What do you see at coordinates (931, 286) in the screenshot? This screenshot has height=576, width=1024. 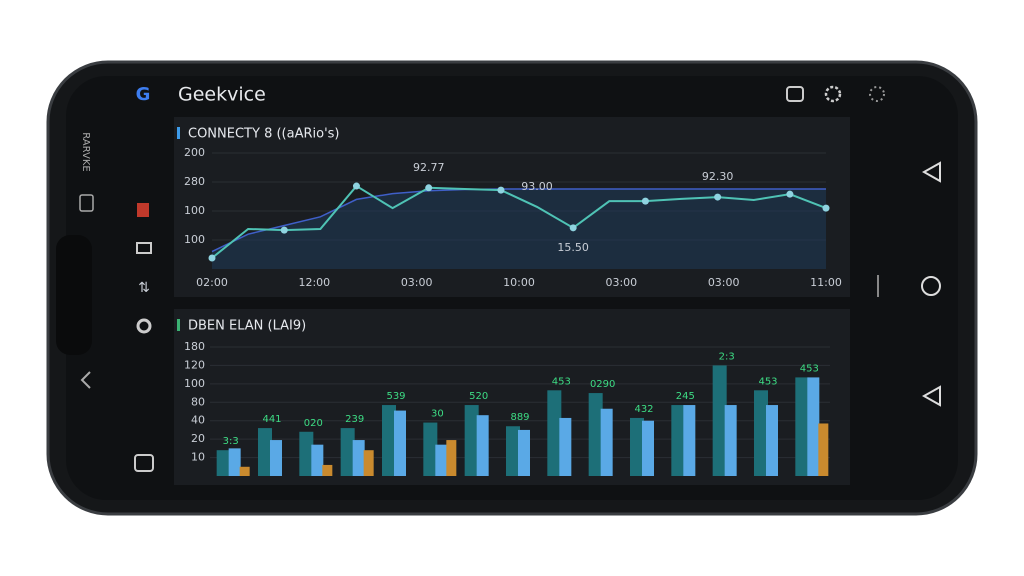 I see `nav-home` at bounding box center [931, 286].